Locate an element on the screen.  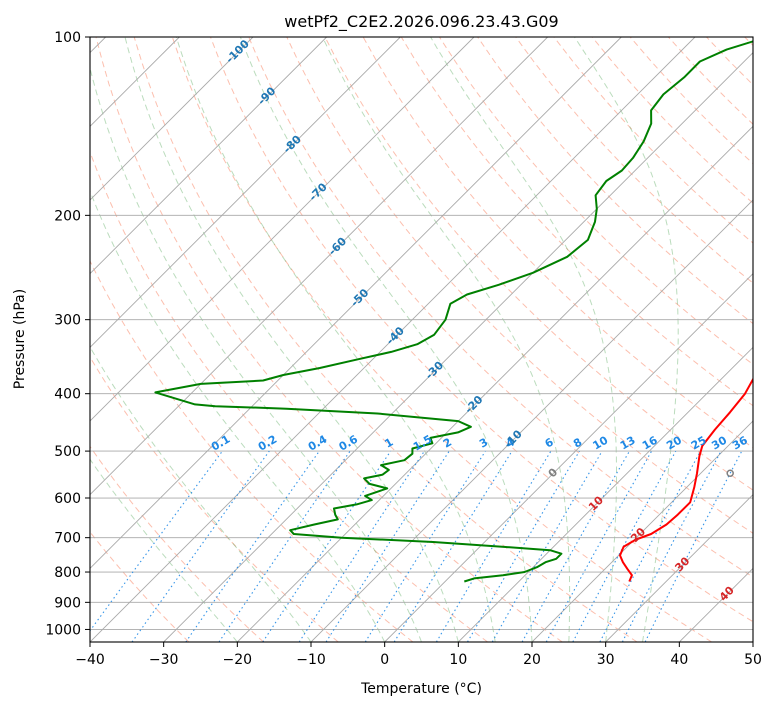
x-tick-label: 20 is located at coordinates (532, 660).